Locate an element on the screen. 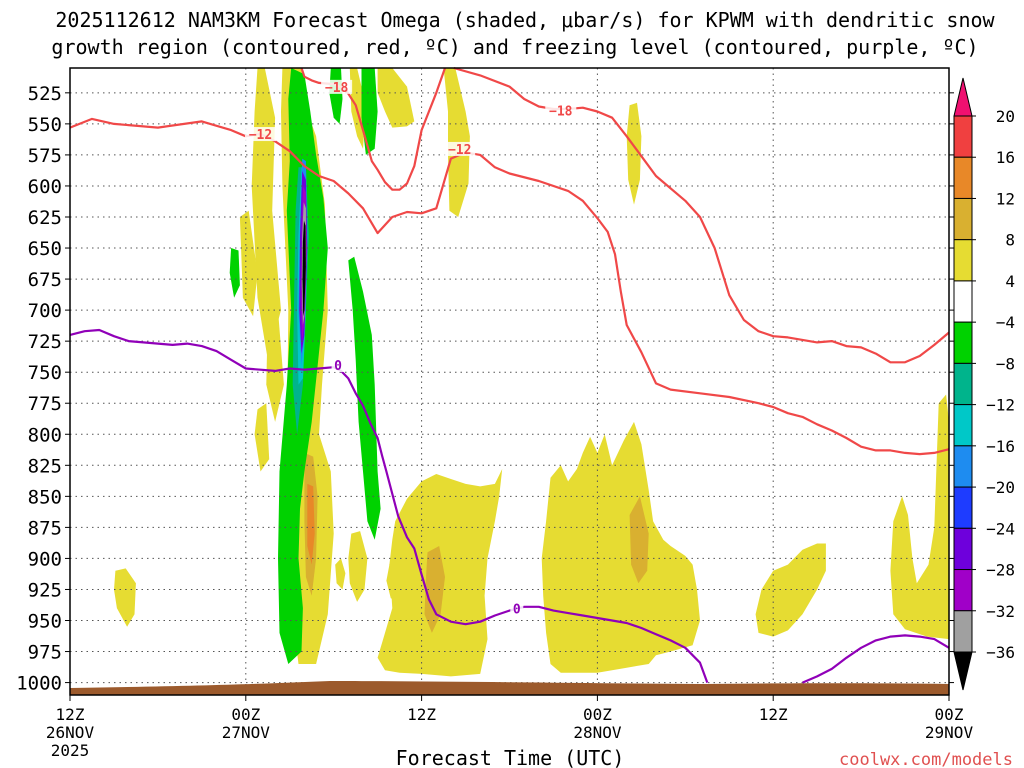 The height and width of the screenshot is (768, 1024). y-tick-label: 800 is located at coordinates (45, 435).